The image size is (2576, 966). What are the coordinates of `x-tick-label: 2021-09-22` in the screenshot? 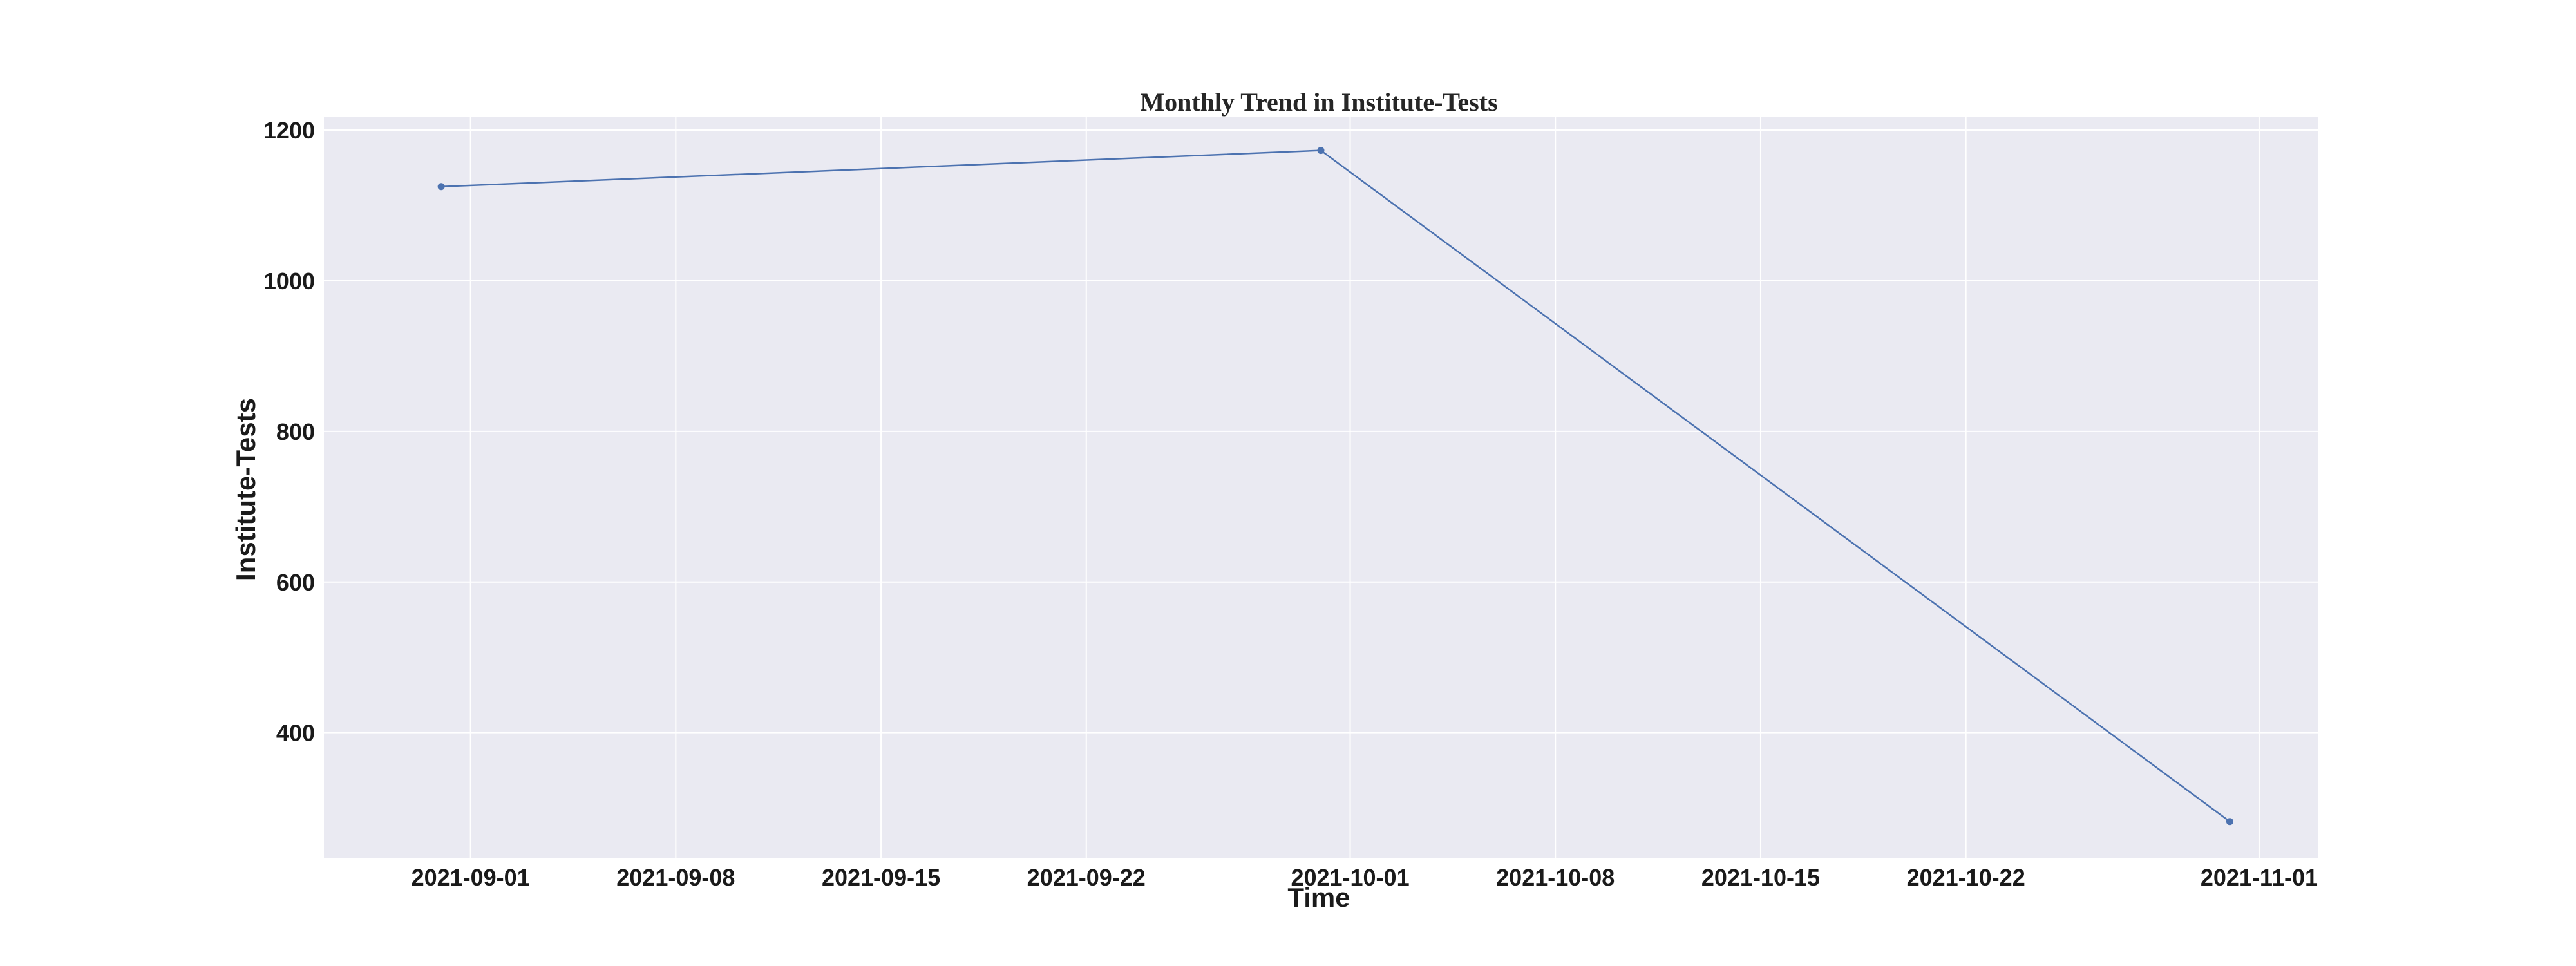 It's located at (1086, 878).